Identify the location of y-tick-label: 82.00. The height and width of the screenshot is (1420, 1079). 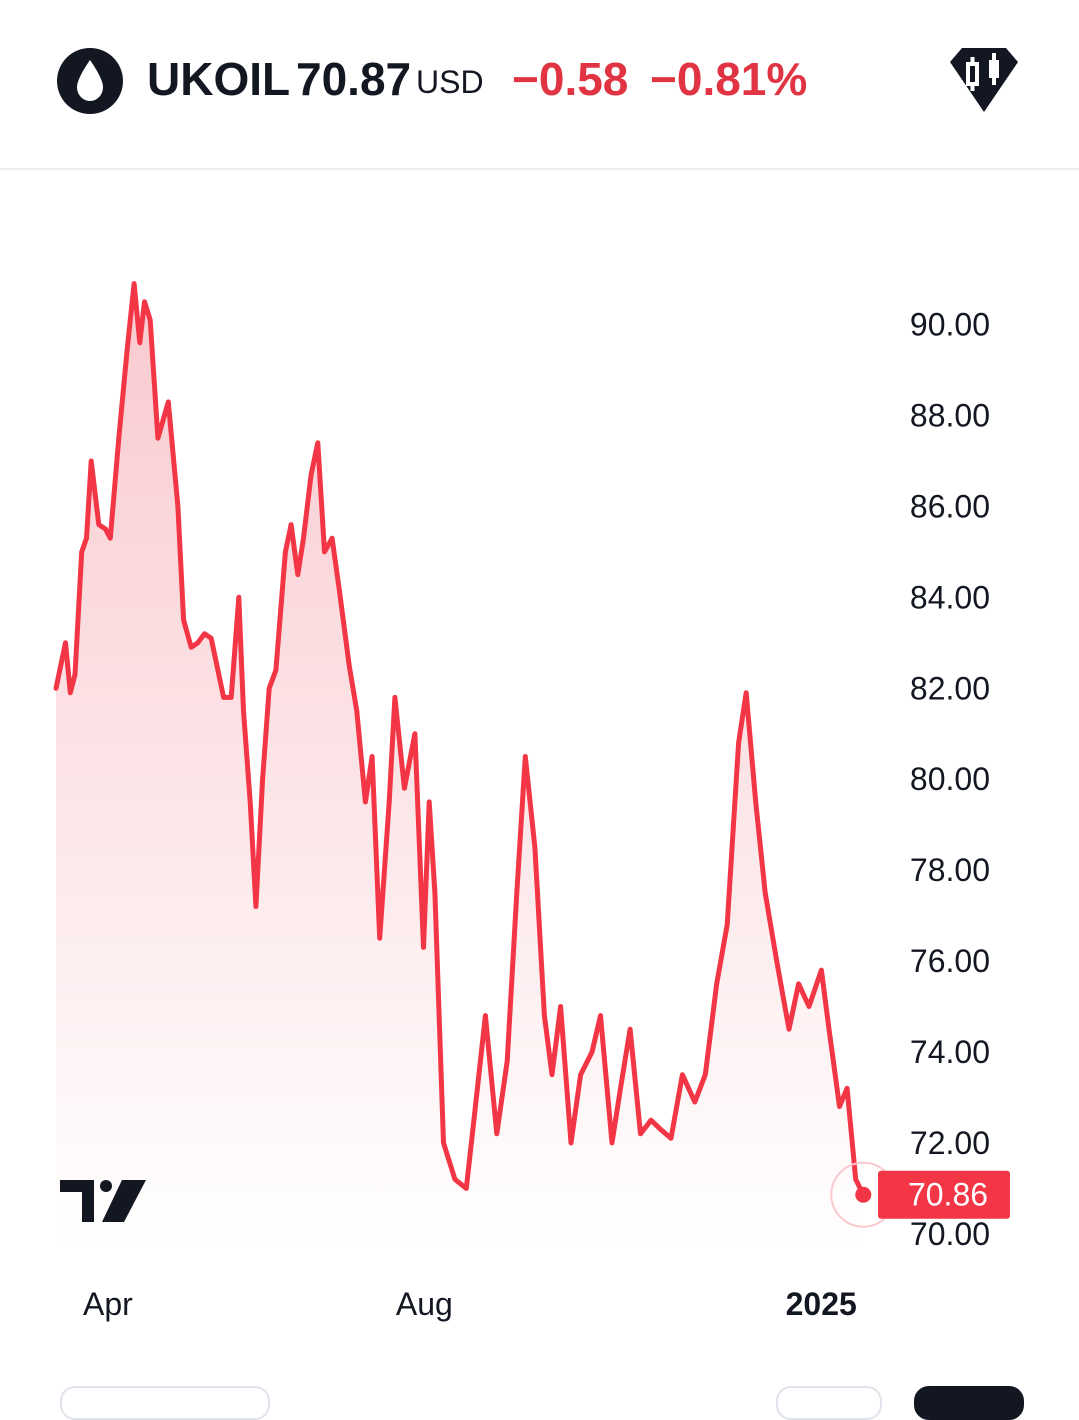
(950, 688).